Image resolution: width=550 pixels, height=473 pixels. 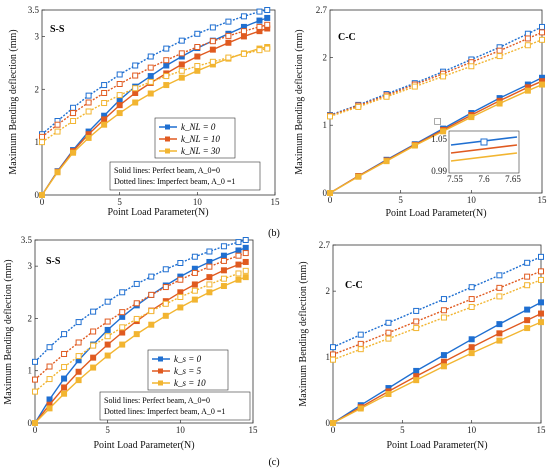 I want to click on y-tick-label: 2.7, so click(x=325, y=245).